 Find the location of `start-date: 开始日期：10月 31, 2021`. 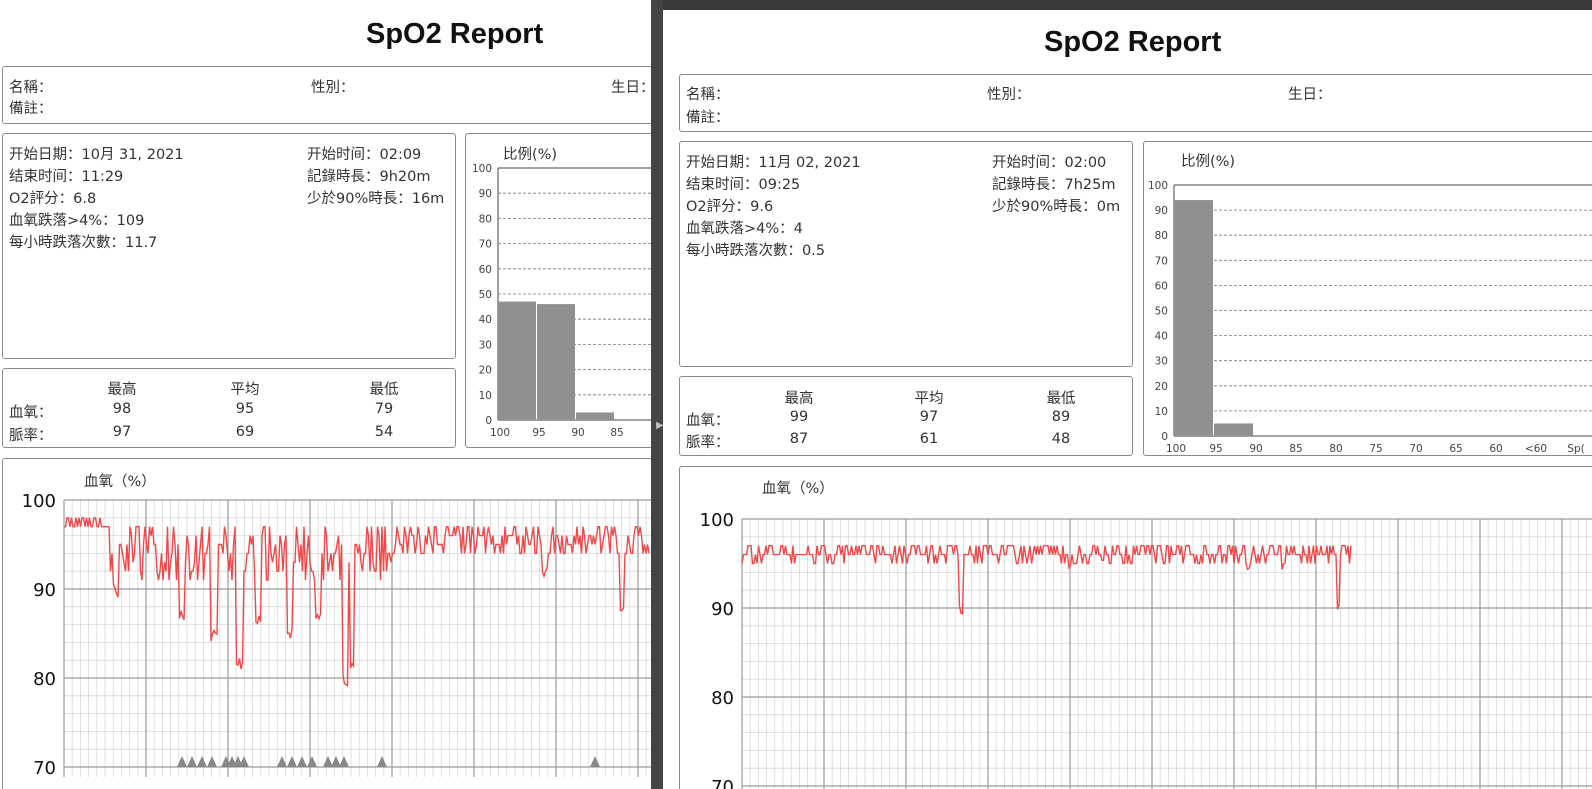

start-date: 开始日期：10月 31, 2021 is located at coordinates (96, 155).